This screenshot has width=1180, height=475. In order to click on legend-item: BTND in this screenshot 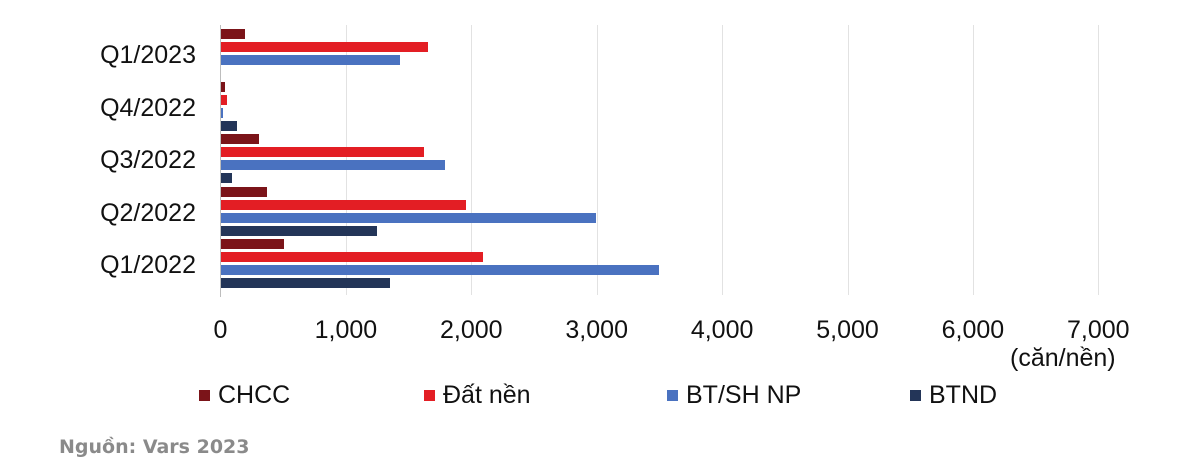, I will do `click(953, 395)`.